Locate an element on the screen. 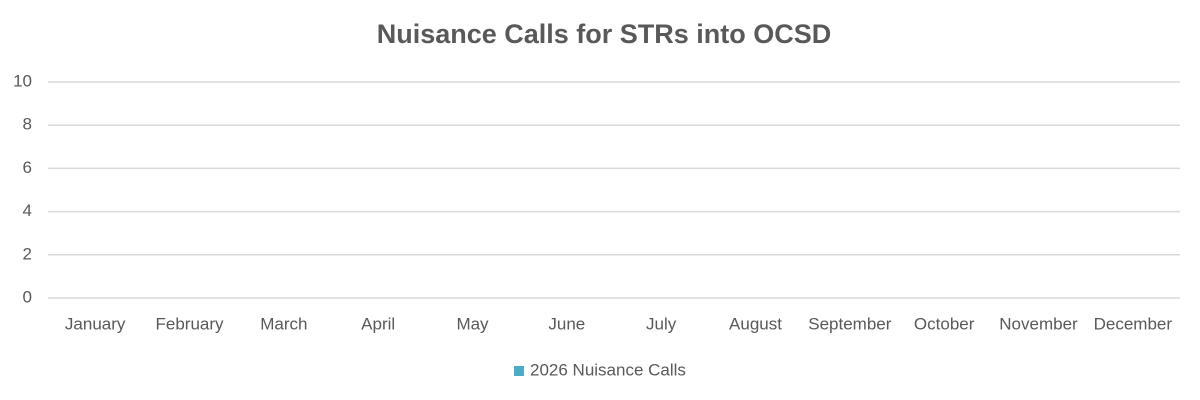 Image resolution: width=1200 pixels, height=400 pixels. y-tick-label: 10 is located at coordinates (22, 80).